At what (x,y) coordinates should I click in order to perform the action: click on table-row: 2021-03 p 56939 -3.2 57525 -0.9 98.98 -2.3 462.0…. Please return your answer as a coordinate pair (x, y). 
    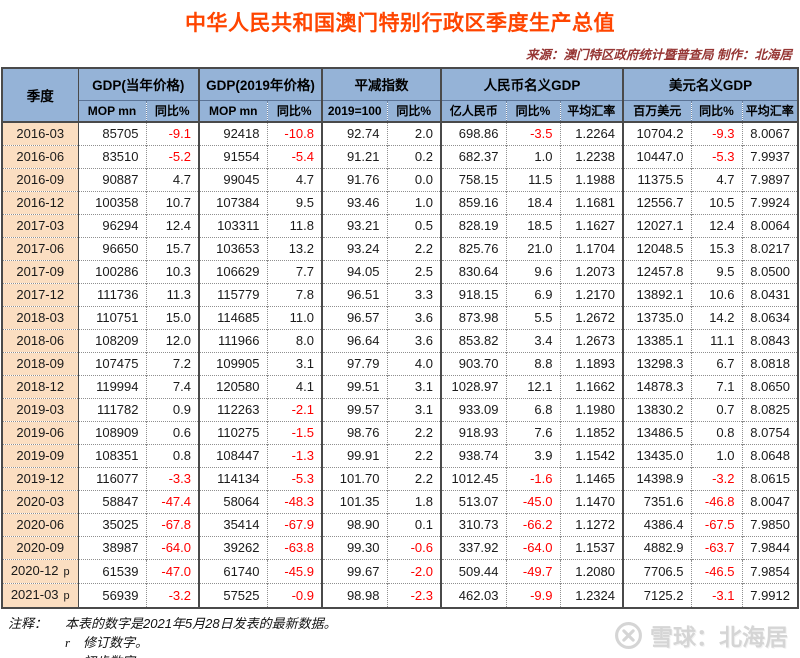
    Looking at the image, I should click on (399, 595).